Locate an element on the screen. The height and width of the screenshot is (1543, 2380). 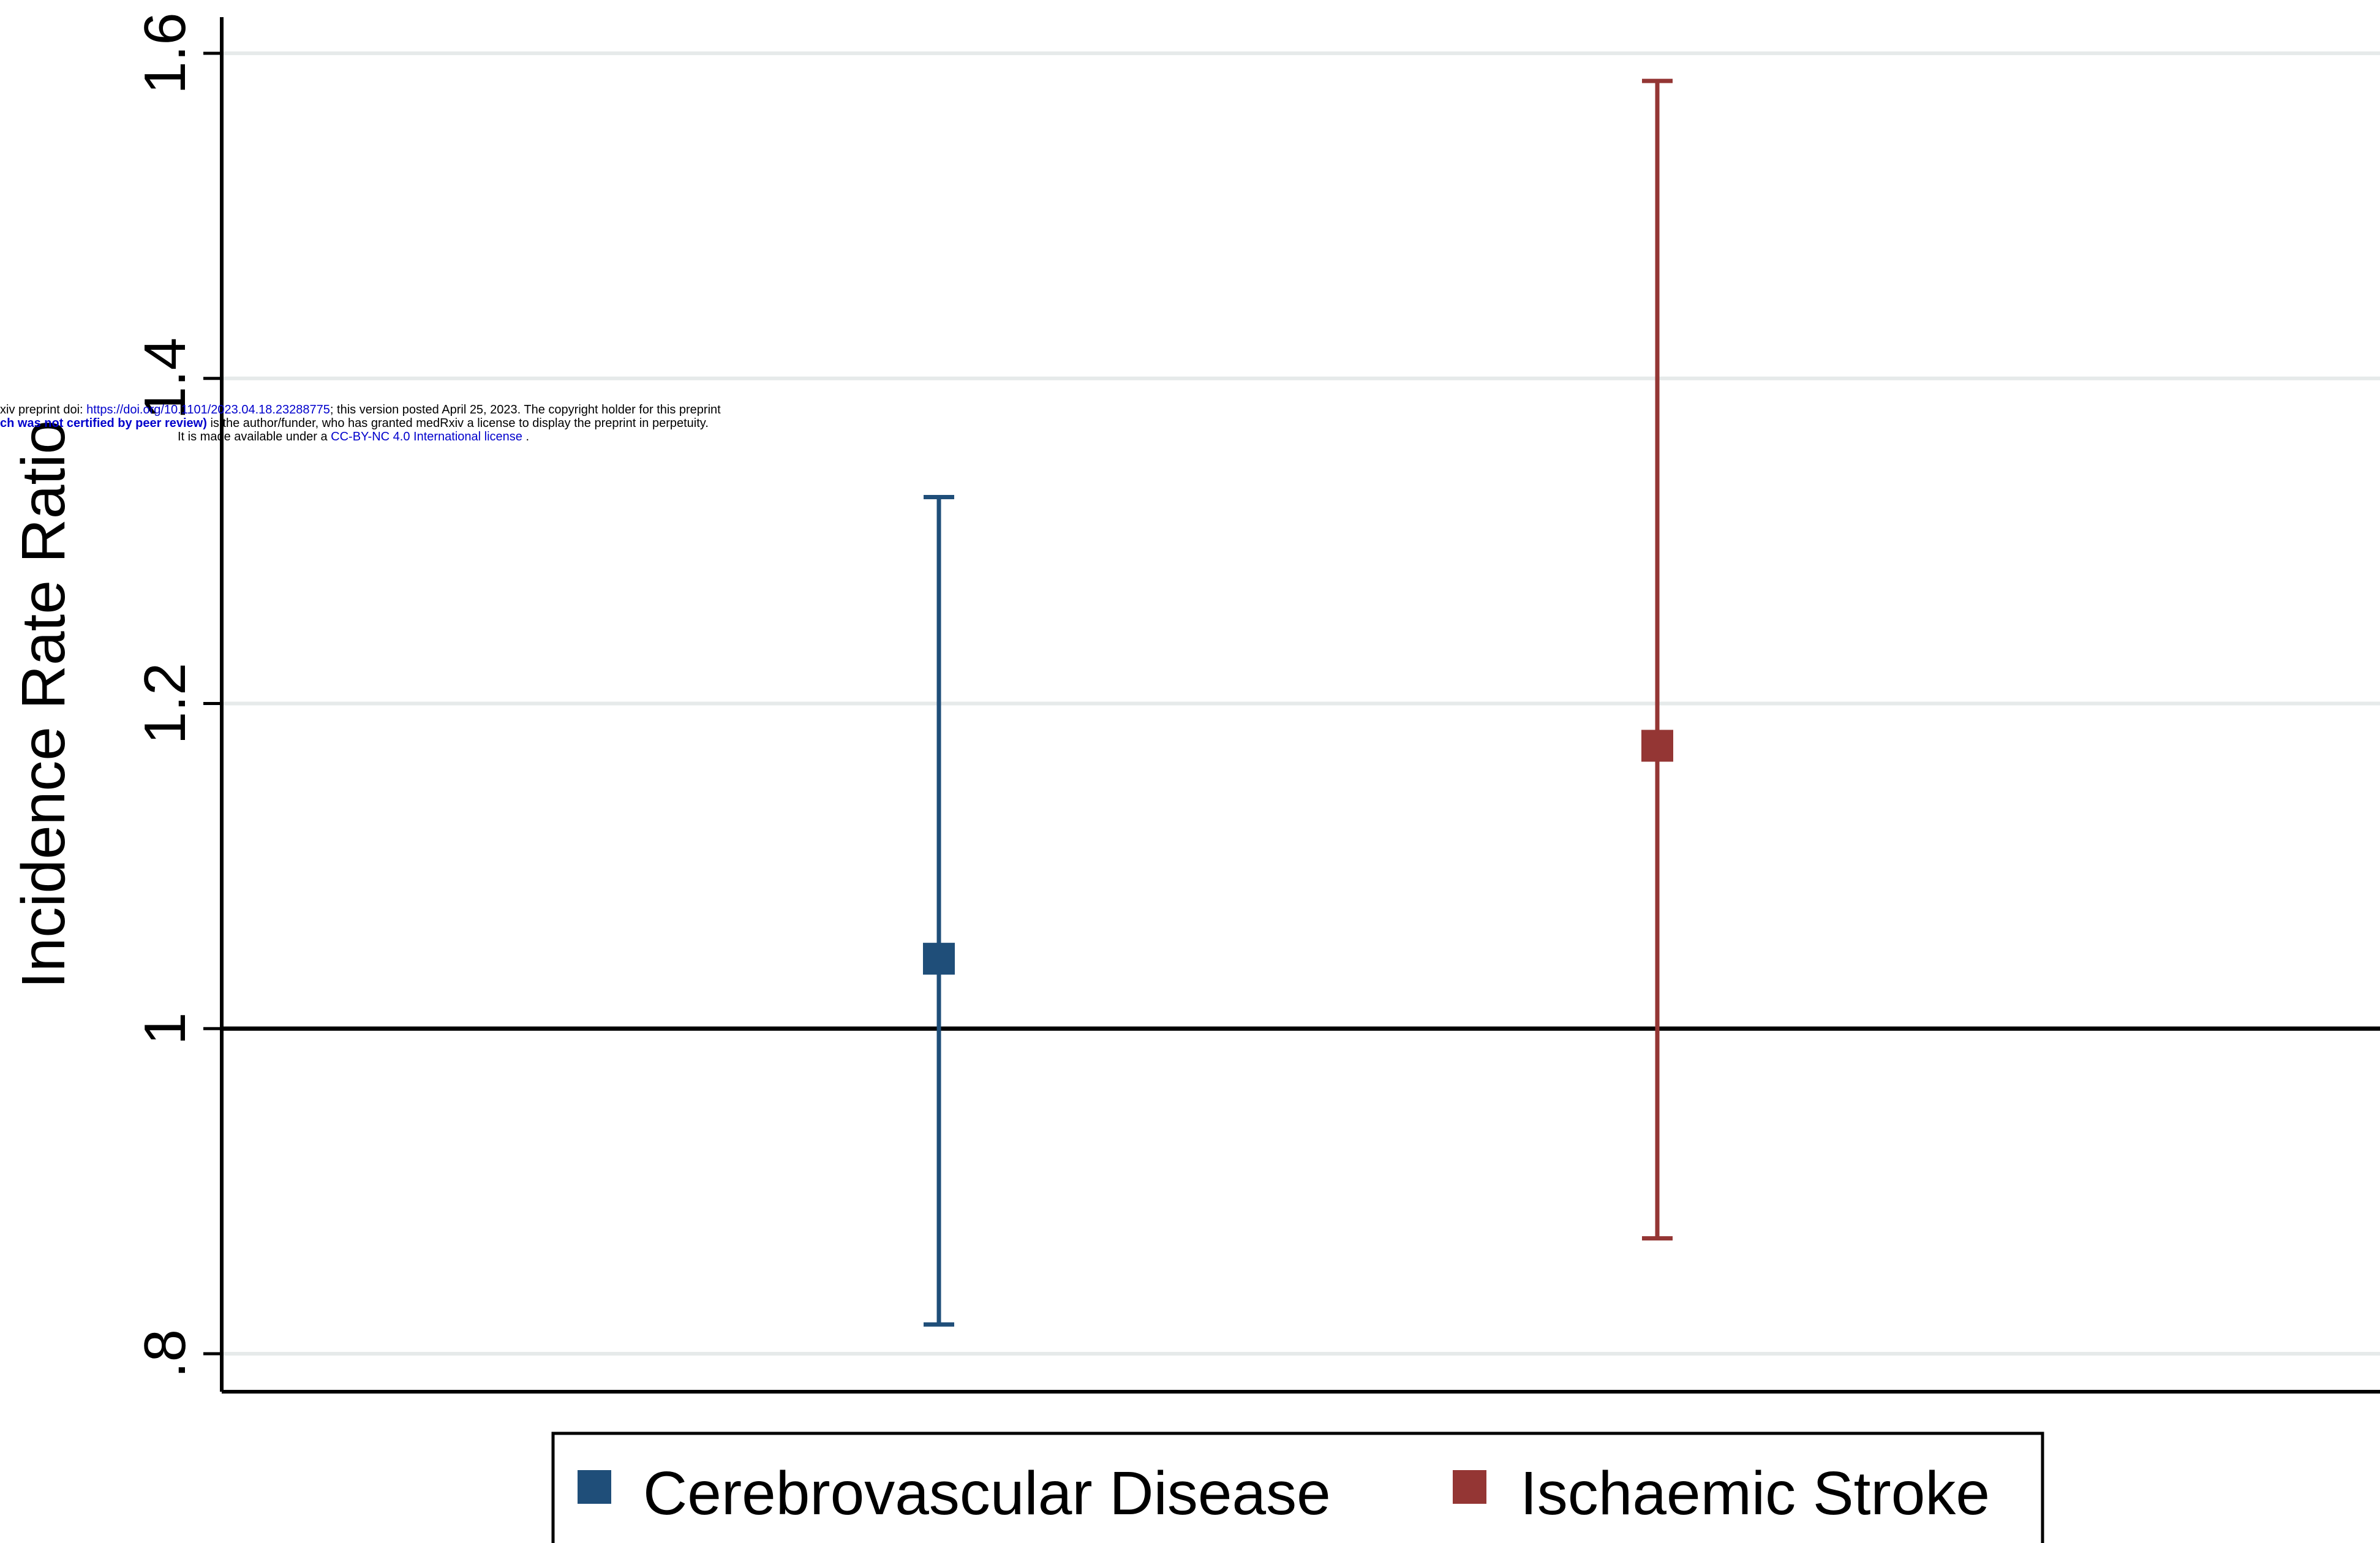
legend: Cerebrovascular Disease Ischaemic Stroke is located at coordinates (1297, 1487).